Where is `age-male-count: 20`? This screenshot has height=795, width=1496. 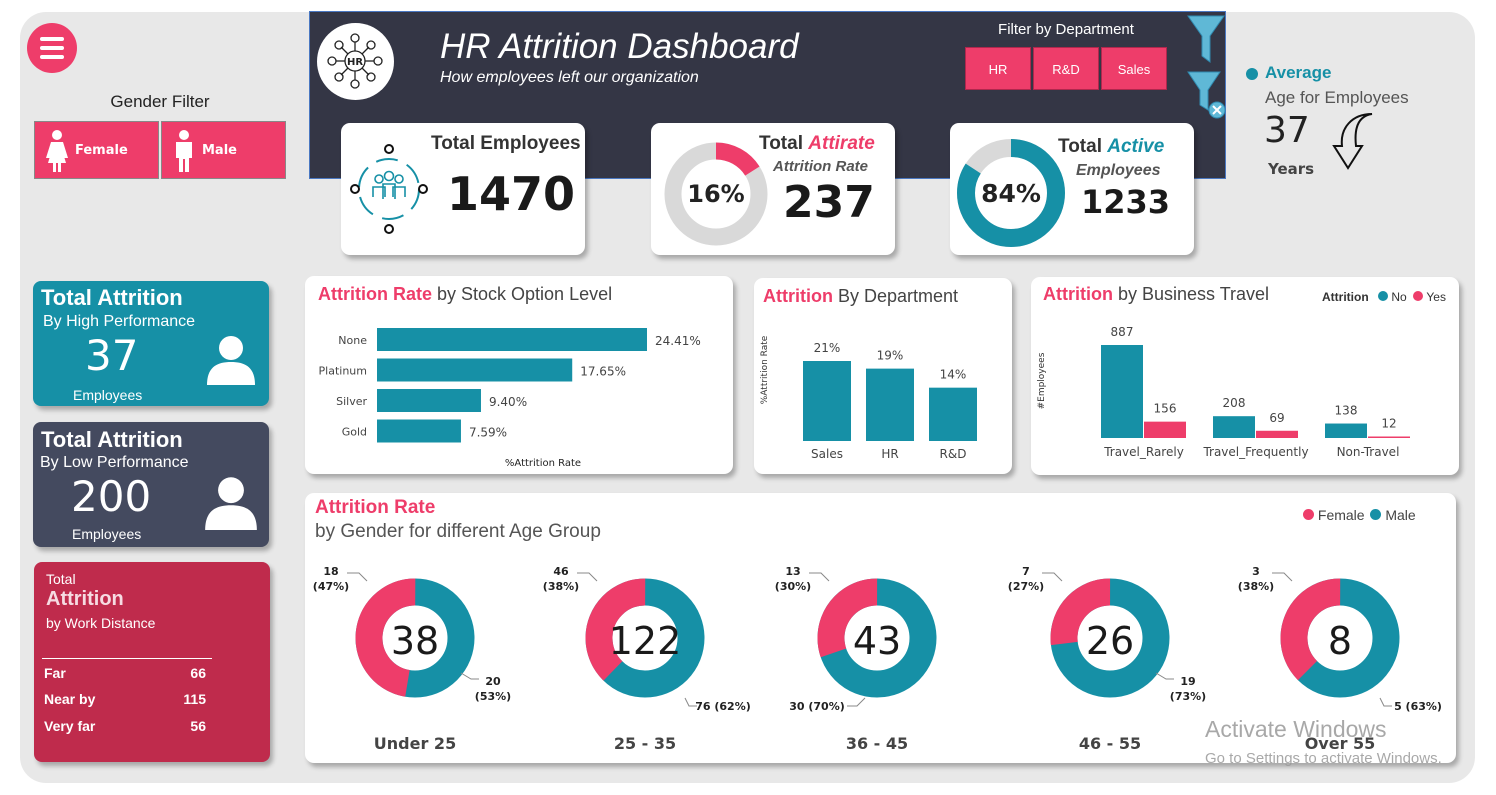 age-male-count: 20 is located at coordinates (493, 681).